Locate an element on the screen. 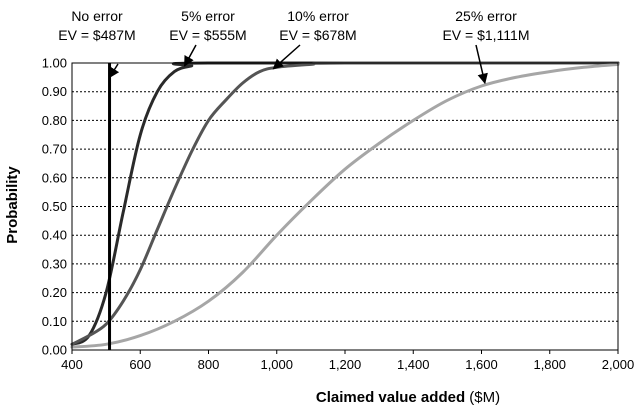 This screenshot has width=636, height=412. x-tick-label: 1,200 is located at coordinates (345, 364).